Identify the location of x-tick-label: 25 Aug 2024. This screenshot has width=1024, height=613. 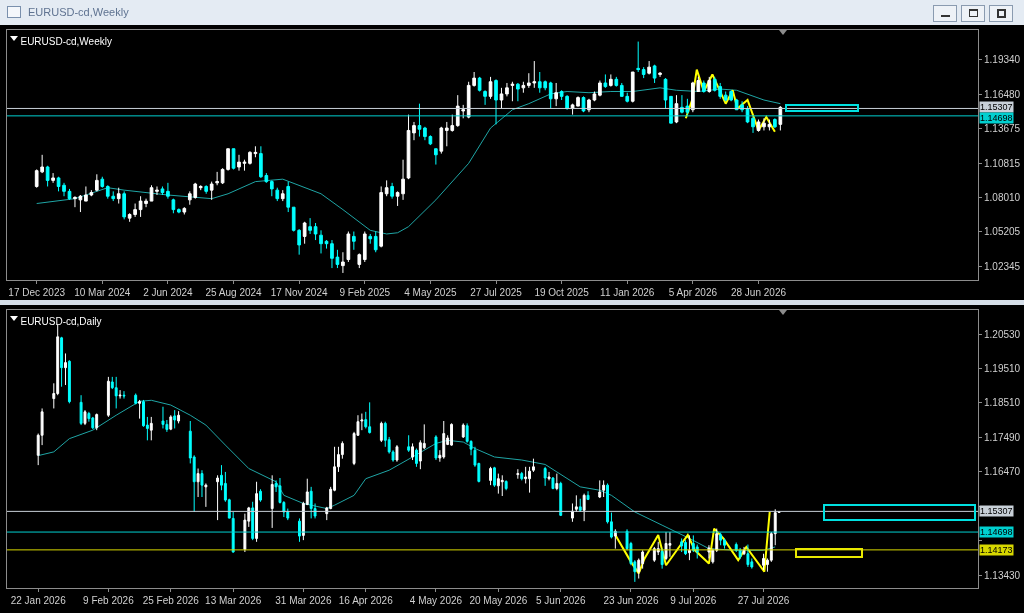
(234, 292).